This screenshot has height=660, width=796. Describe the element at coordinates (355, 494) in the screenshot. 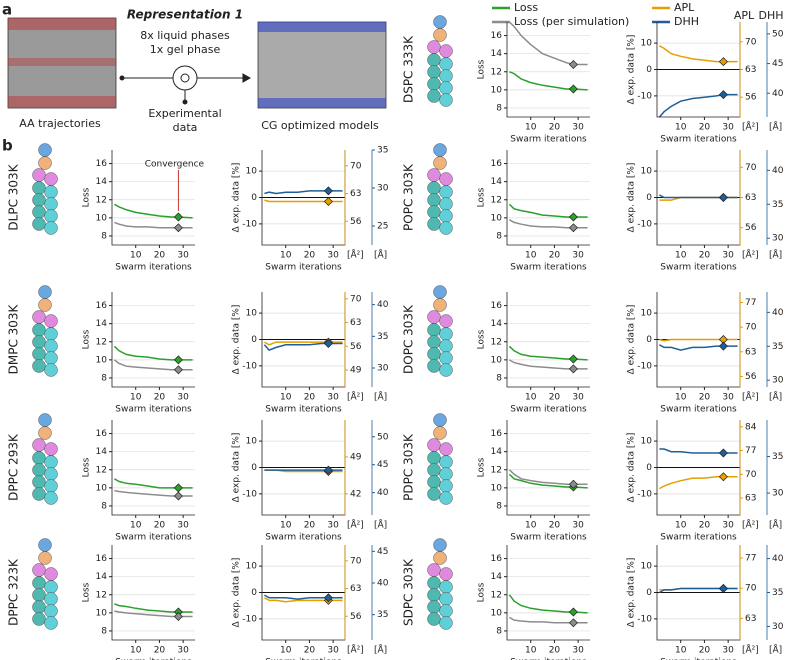

I see `y-tick-label: 42` at that location.